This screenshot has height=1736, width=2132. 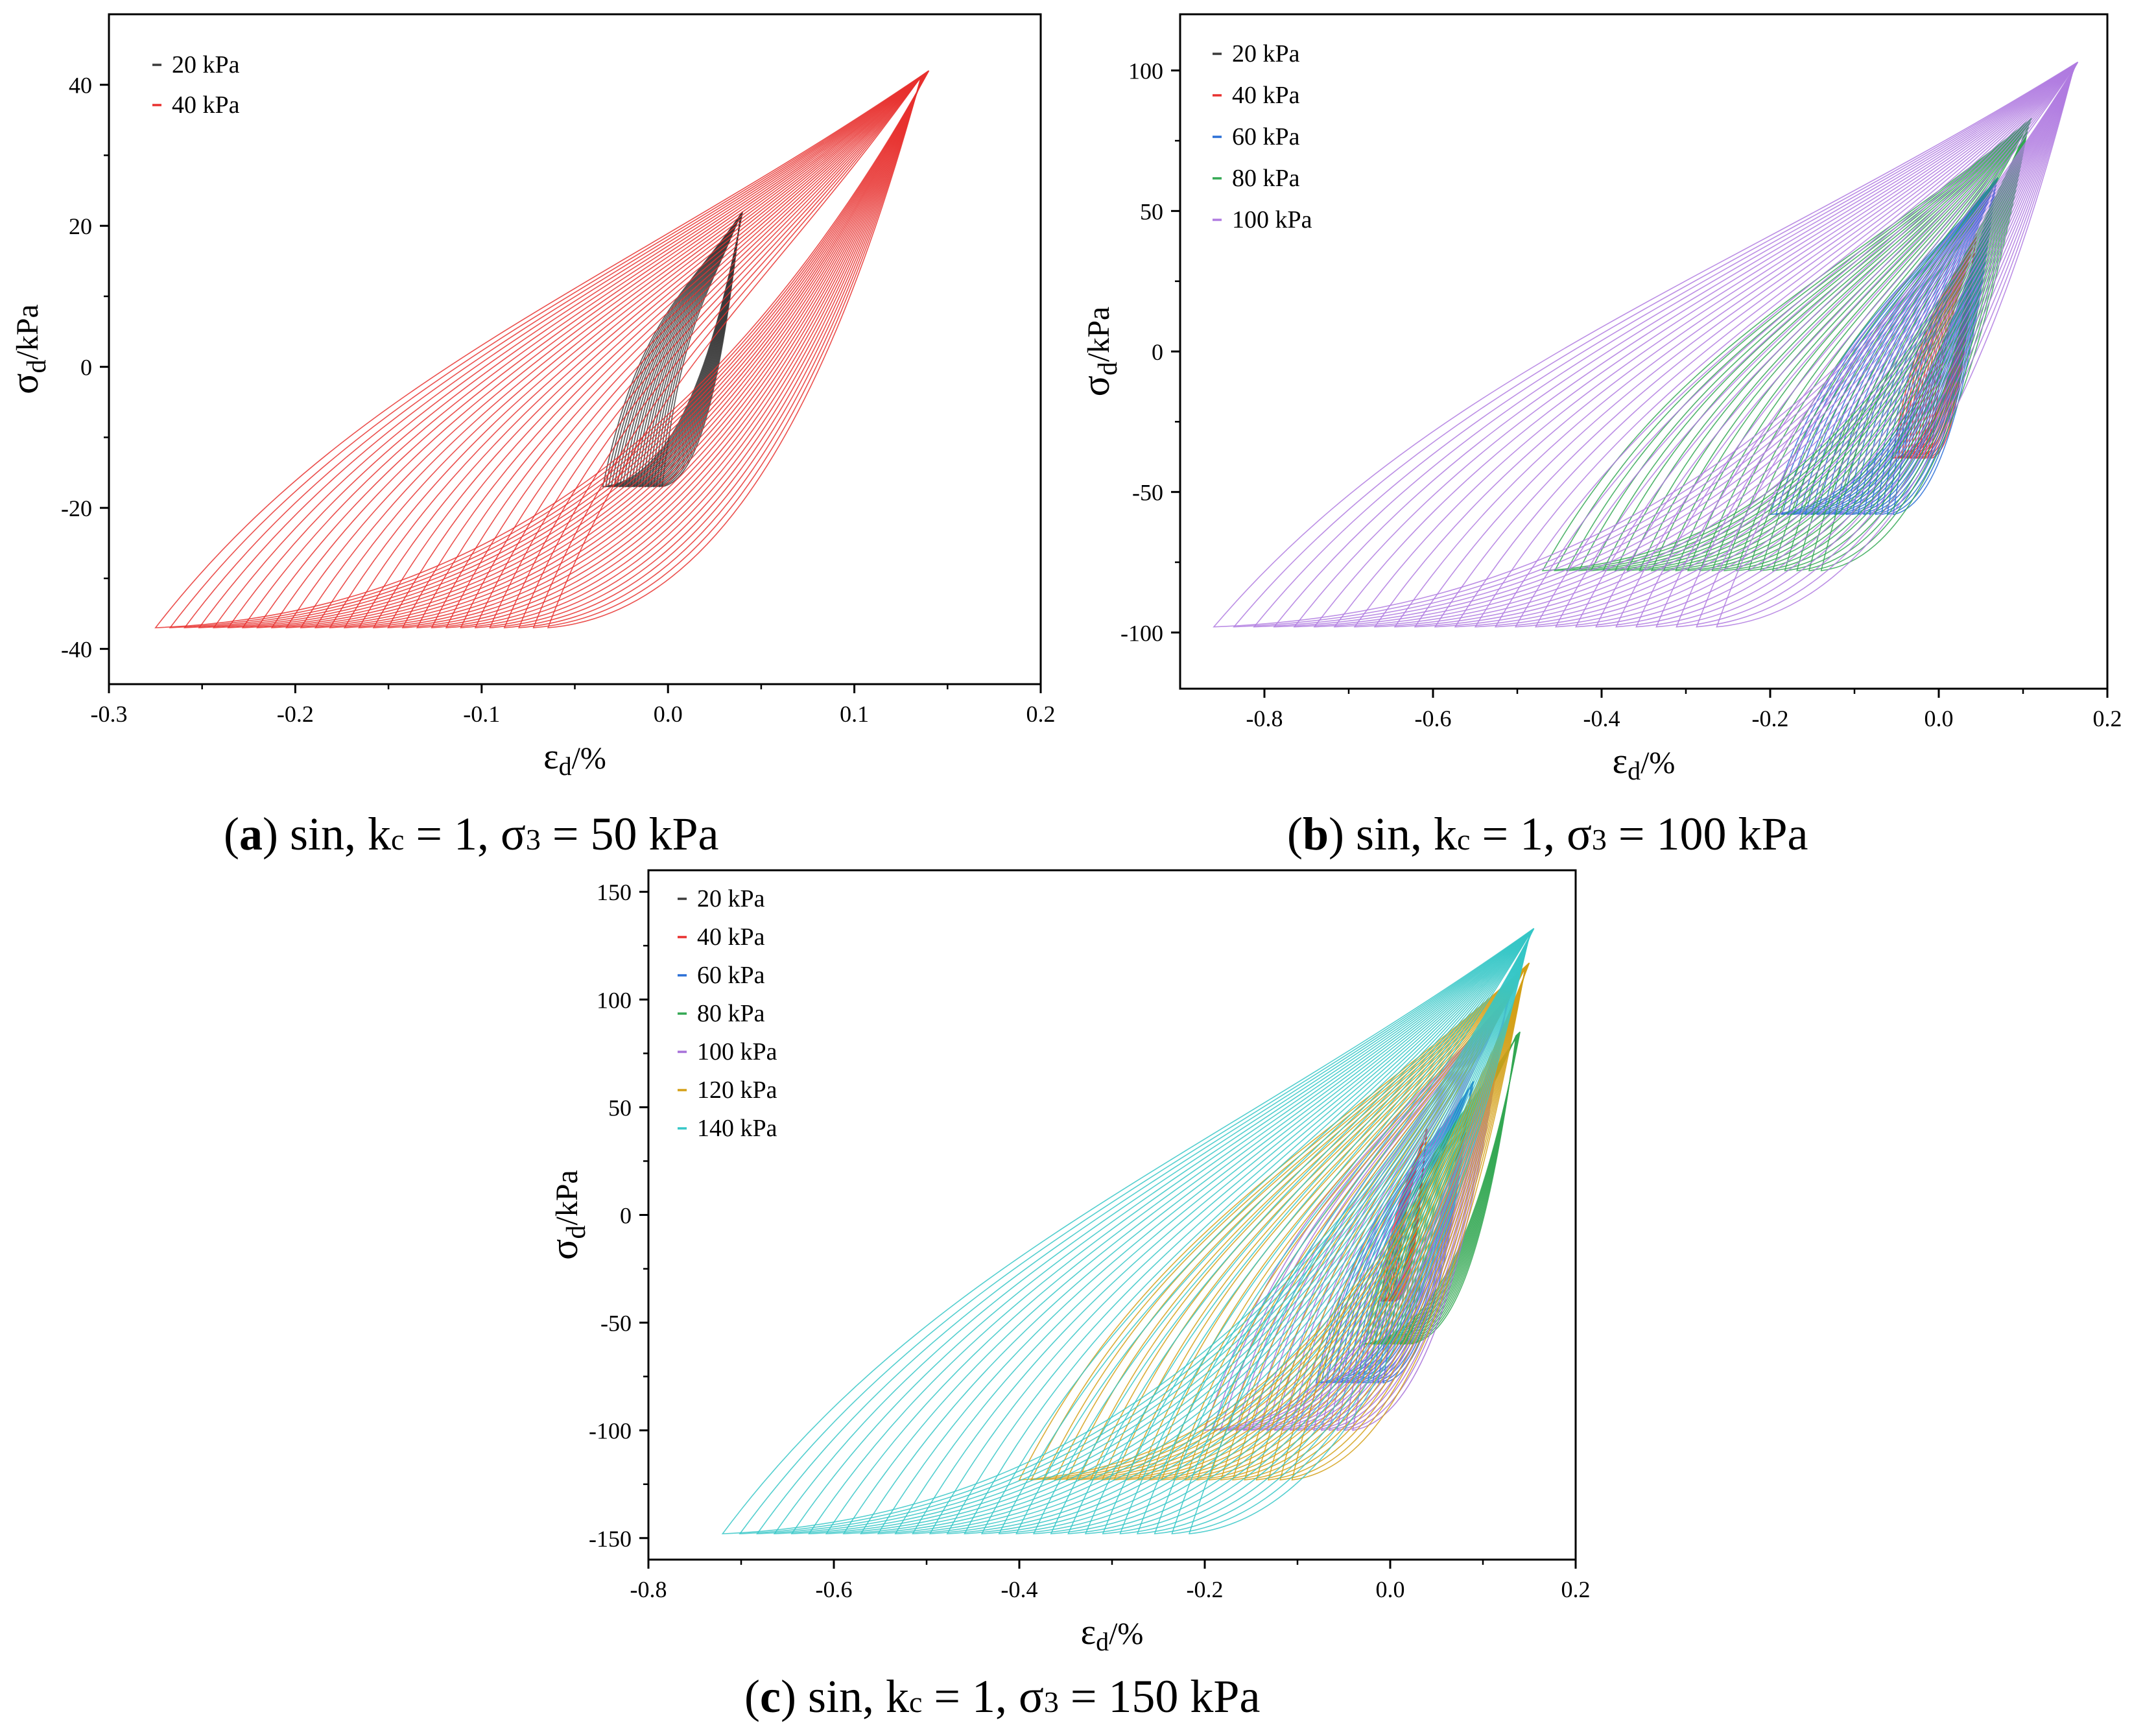 I want to click on y-tick-label: 20, so click(x=80, y=226).